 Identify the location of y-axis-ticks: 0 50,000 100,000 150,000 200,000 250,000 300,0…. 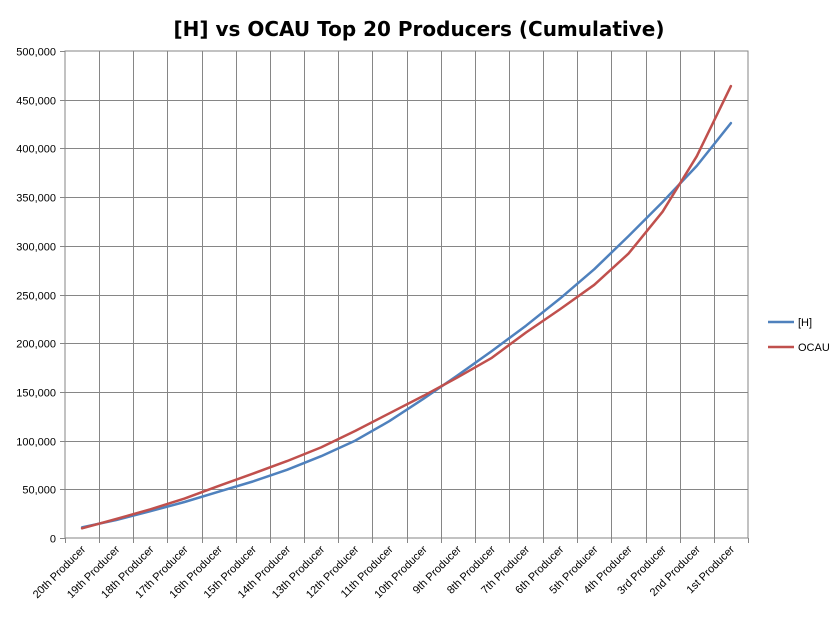
(36, 296).